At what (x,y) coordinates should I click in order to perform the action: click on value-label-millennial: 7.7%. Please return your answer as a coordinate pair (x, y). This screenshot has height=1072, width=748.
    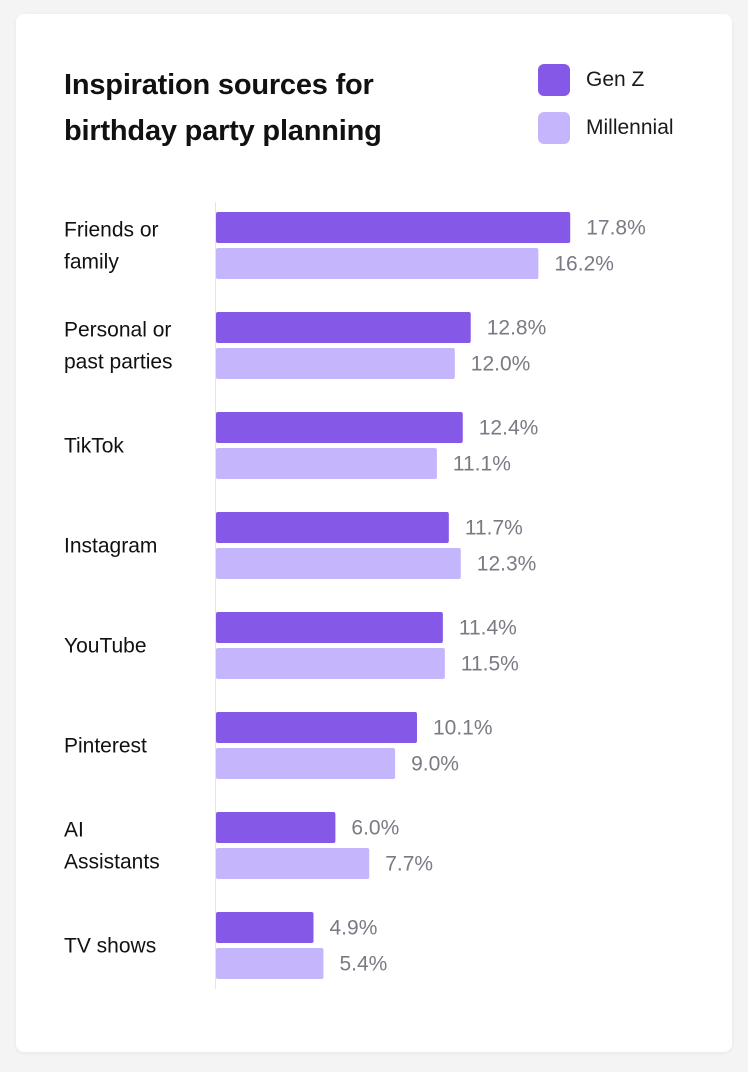
    Looking at the image, I should click on (409, 864).